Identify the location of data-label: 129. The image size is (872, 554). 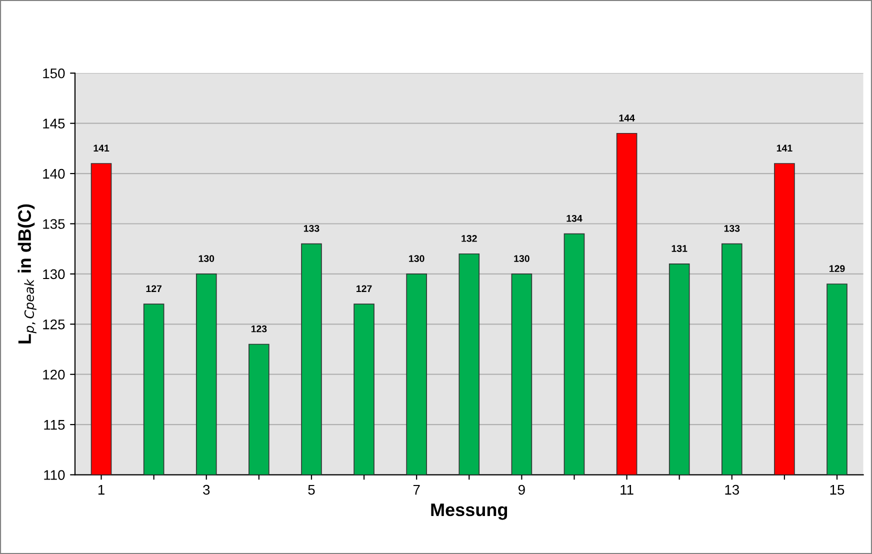
(837, 268).